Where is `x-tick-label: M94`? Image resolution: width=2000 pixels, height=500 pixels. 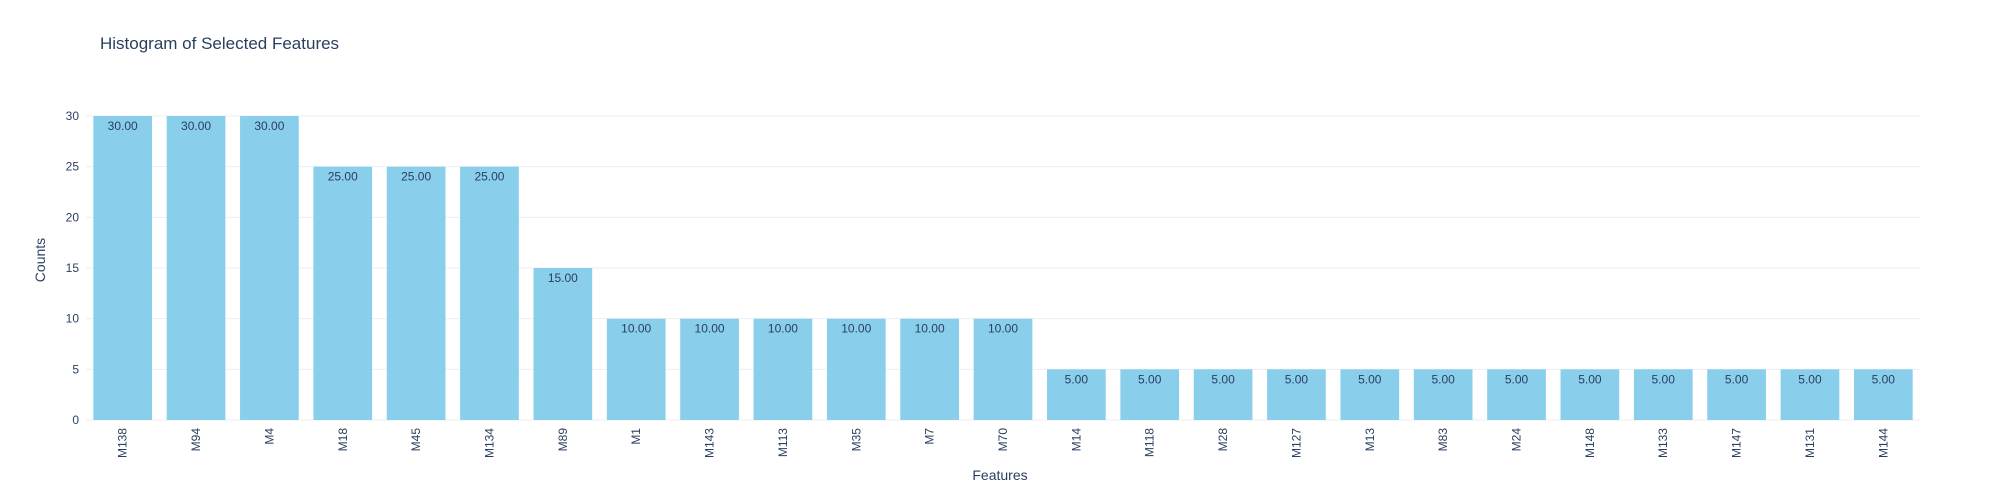 x-tick-label: M94 is located at coordinates (196, 440).